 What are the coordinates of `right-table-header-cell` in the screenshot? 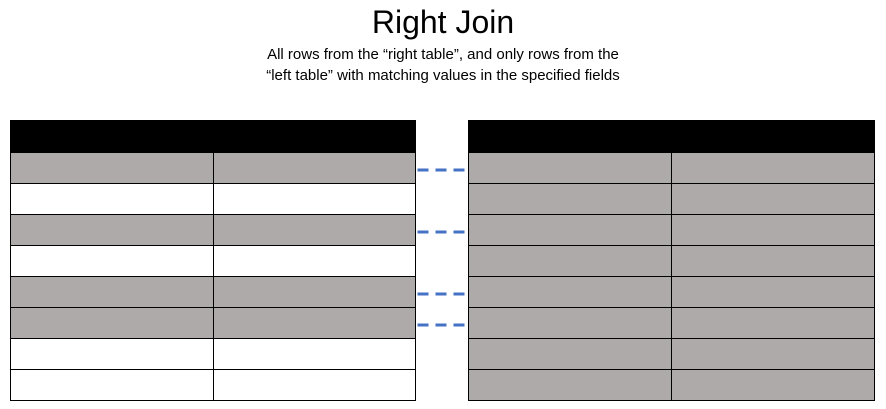 It's located at (671, 136).